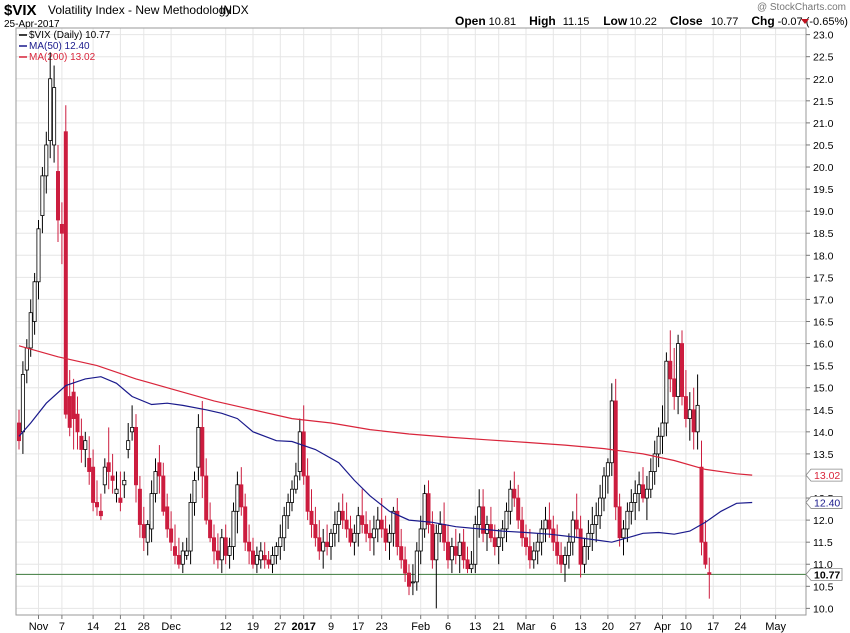  I want to click on x-tick-label: 17, so click(358, 627).